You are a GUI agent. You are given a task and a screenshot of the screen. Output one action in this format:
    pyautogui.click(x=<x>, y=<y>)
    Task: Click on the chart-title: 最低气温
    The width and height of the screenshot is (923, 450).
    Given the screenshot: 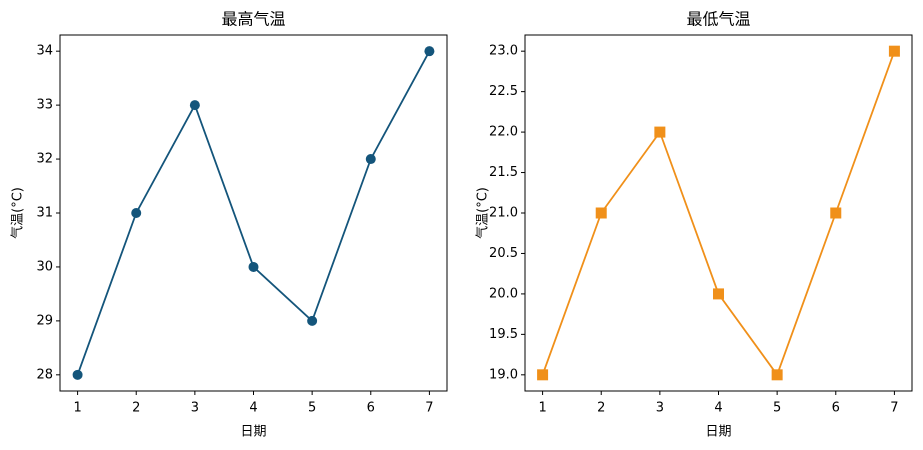 What is the action you would take?
    pyautogui.click(x=718, y=19)
    